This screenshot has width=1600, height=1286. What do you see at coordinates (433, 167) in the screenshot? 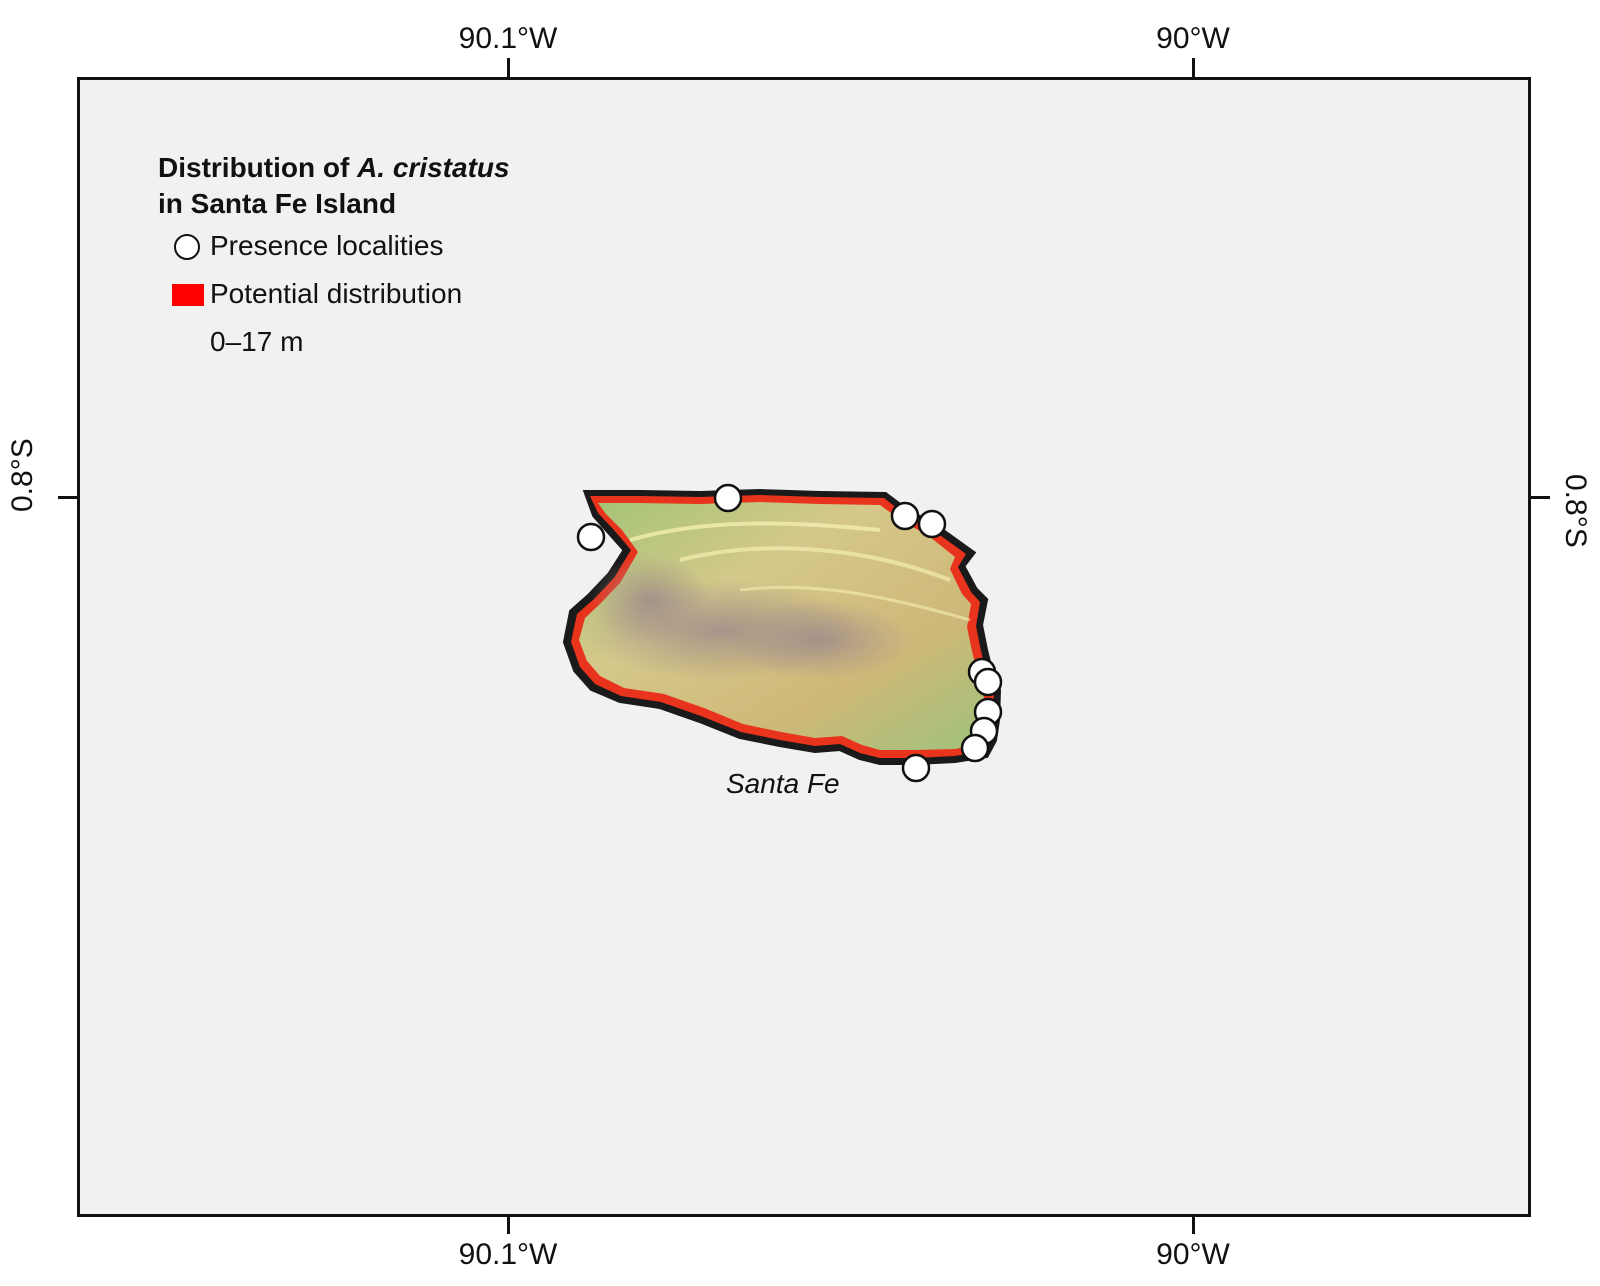
I see `legend-title-species: A. cristatus` at bounding box center [433, 167].